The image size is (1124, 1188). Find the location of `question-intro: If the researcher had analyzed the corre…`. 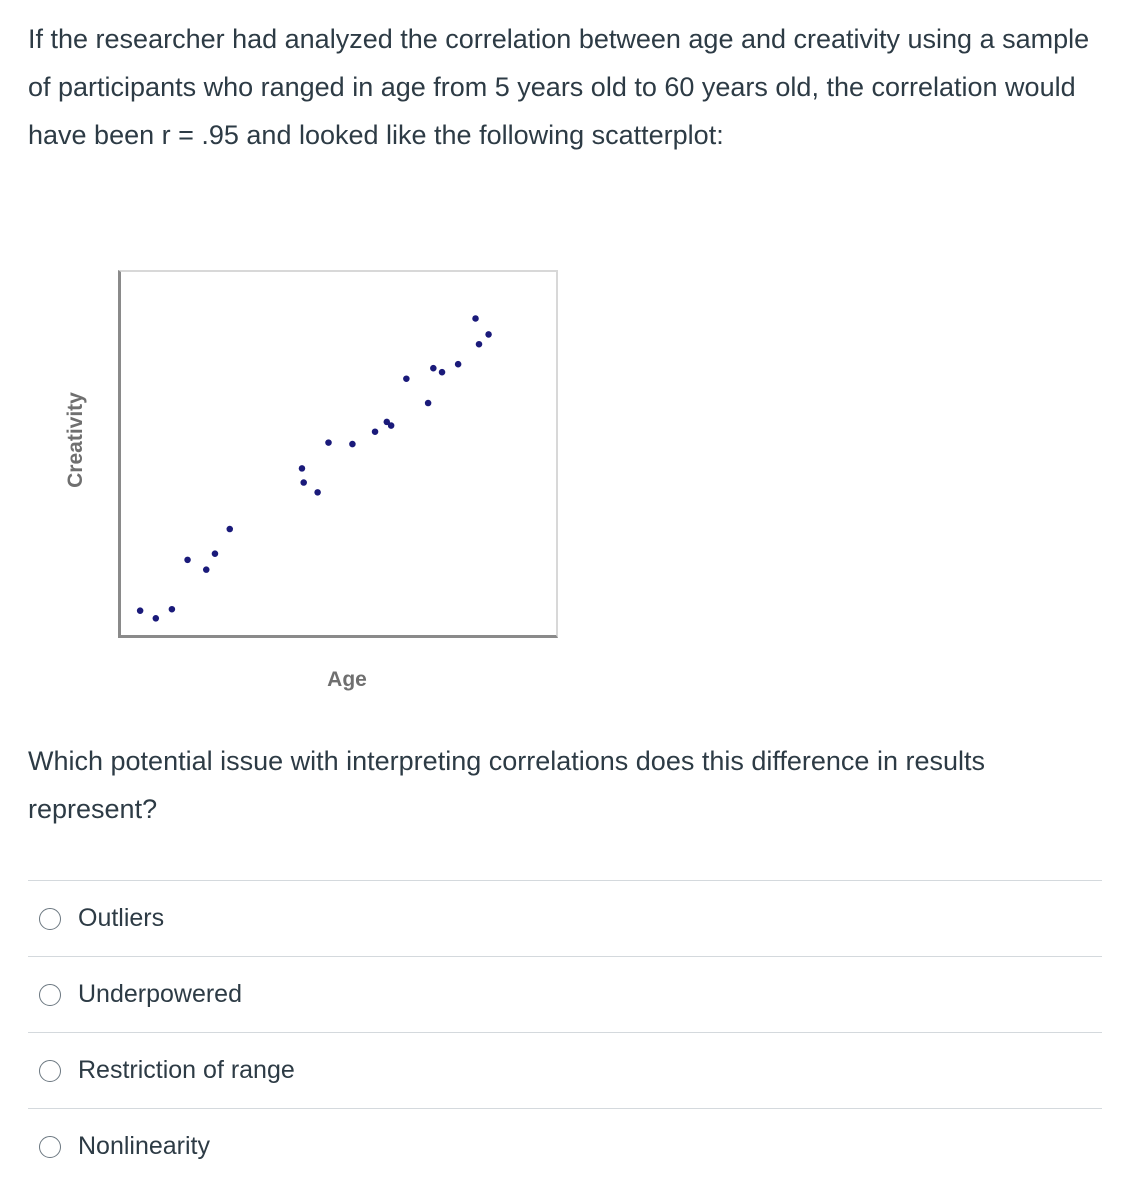

question-intro: If the researcher had analyzed the corre… is located at coordinates (559, 87).